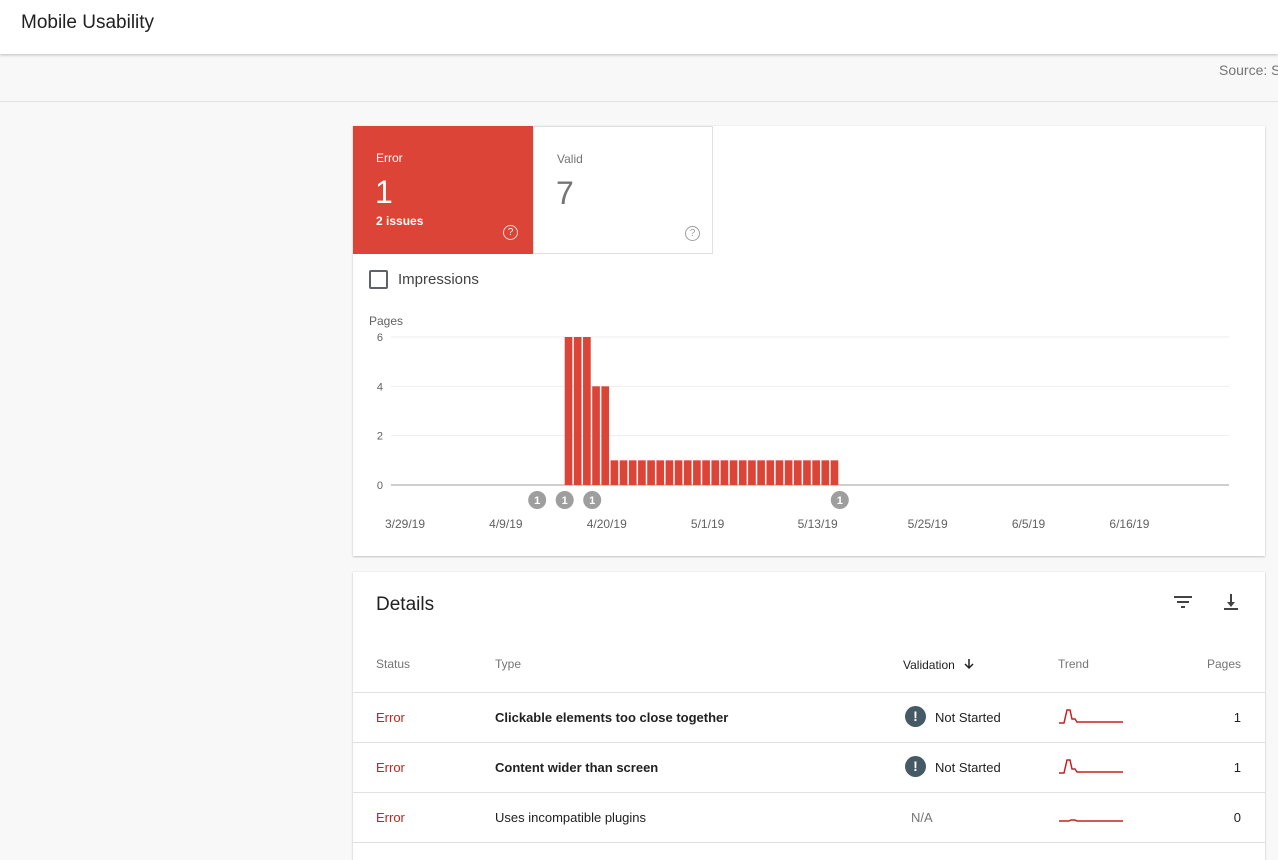  What do you see at coordinates (708, 524) in the screenshot?
I see `x-tick-label: 5/1/19` at bounding box center [708, 524].